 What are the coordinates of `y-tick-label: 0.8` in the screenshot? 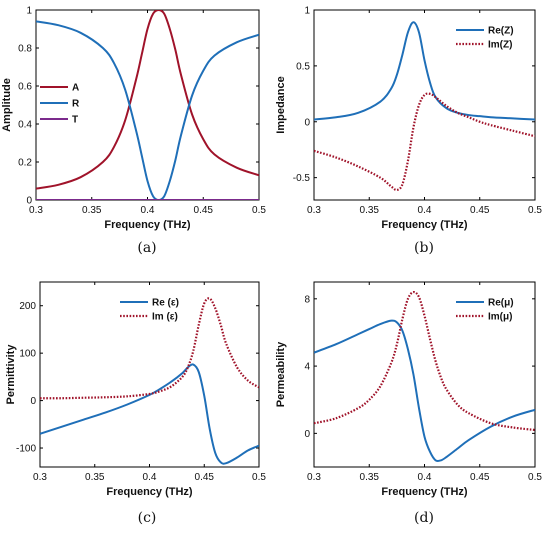 It's located at (25, 49).